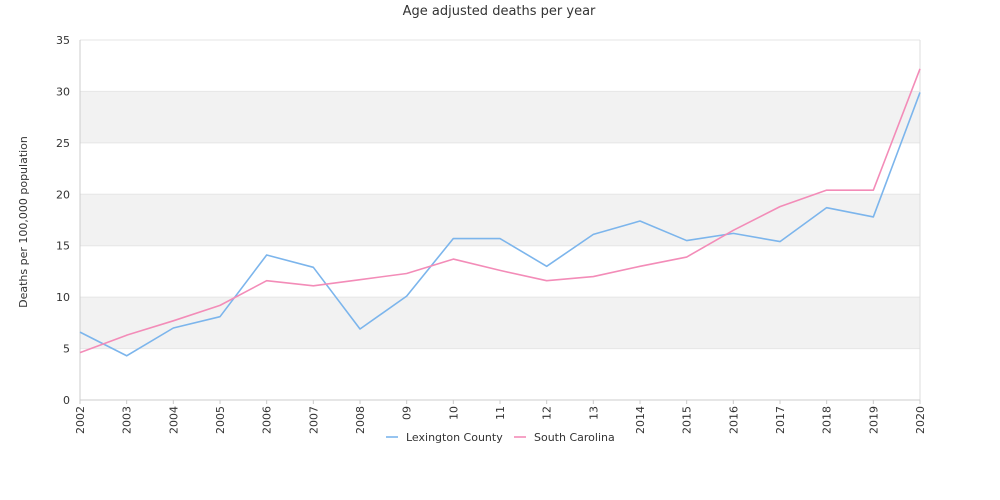 The width and height of the screenshot is (1000, 500). What do you see at coordinates (574, 437) in the screenshot?
I see `legend-label: South Carolina` at bounding box center [574, 437].